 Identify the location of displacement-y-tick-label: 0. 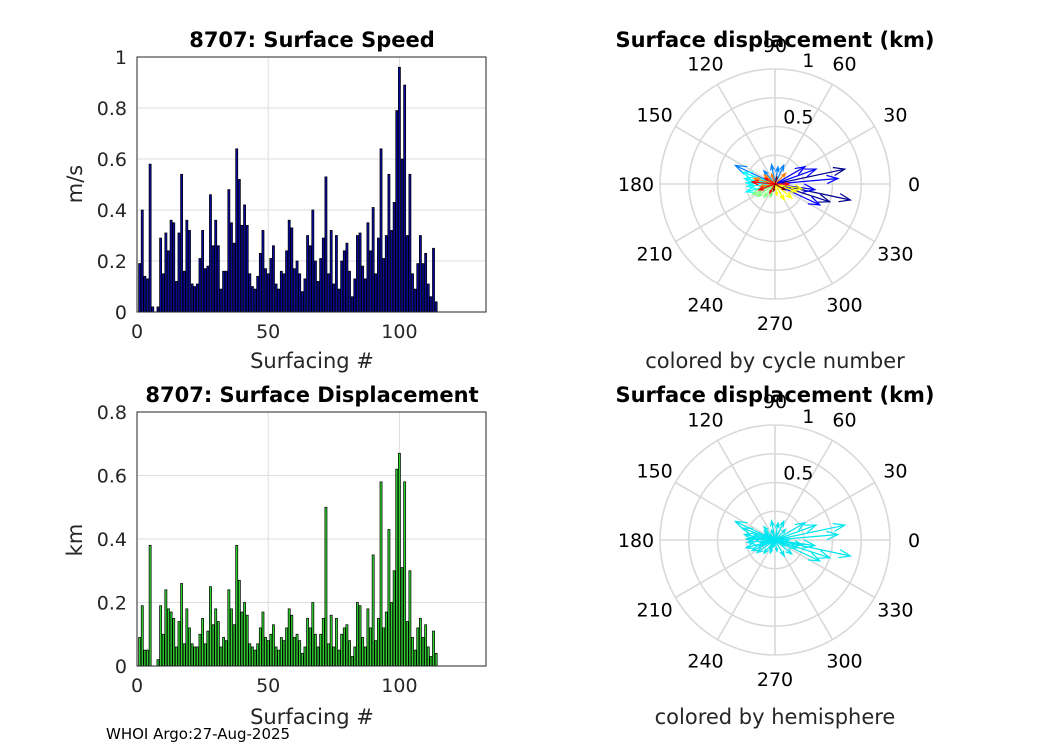
(121, 667).